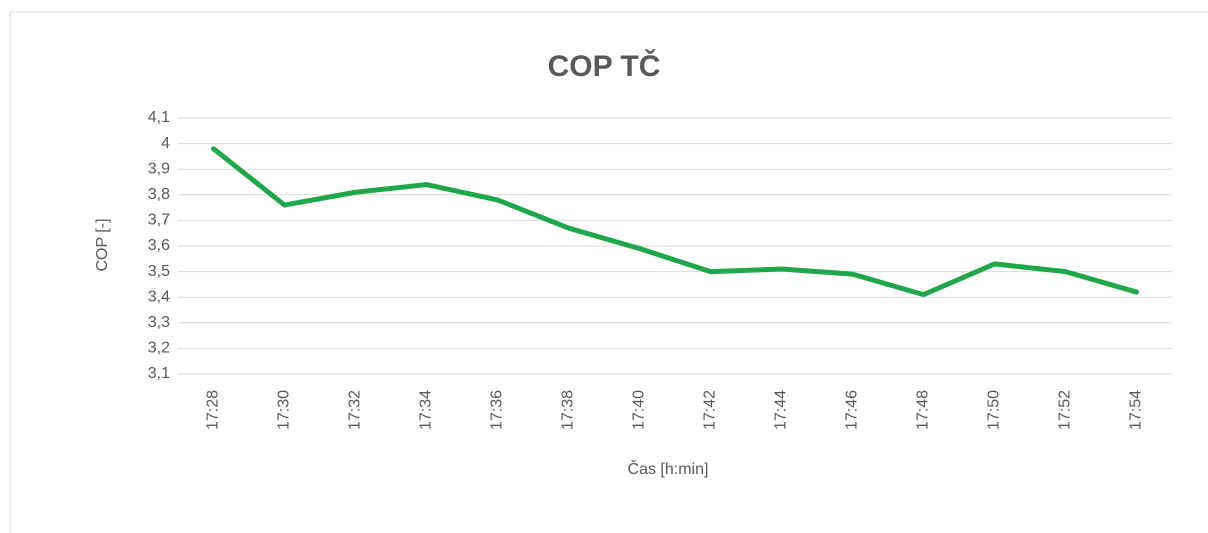 Image resolution: width=1208 pixels, height=533 pixels. I want to click on y-tick-label: 3,2, so click(159, 348).